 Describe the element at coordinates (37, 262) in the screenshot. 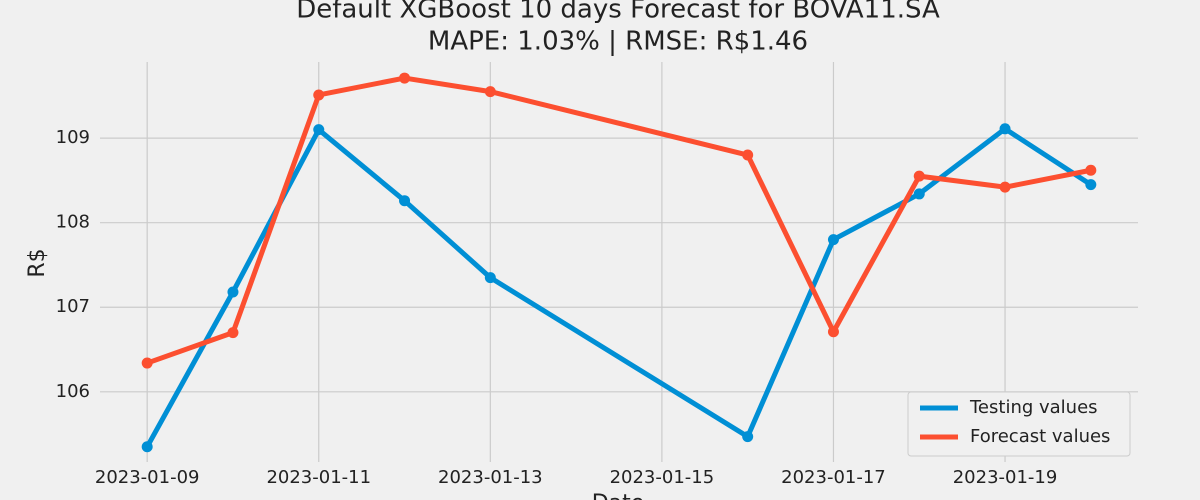

I see `y-axis-label: R$` at that location.